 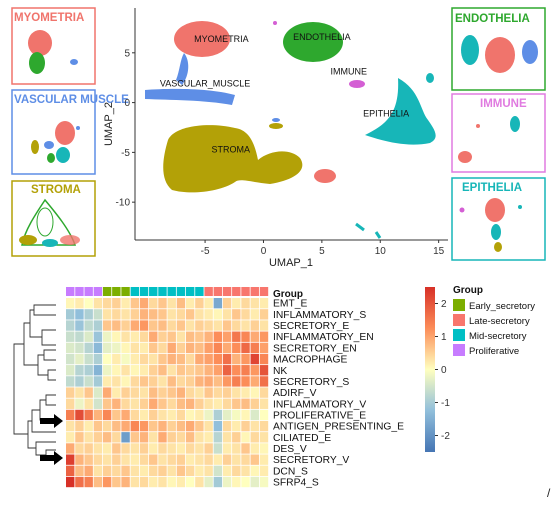 What do you see at coordinates (498, 219) in the screenshot?
I see `inset-panel-epithelia: EPITHELIA` at bounding box center [498, 219].